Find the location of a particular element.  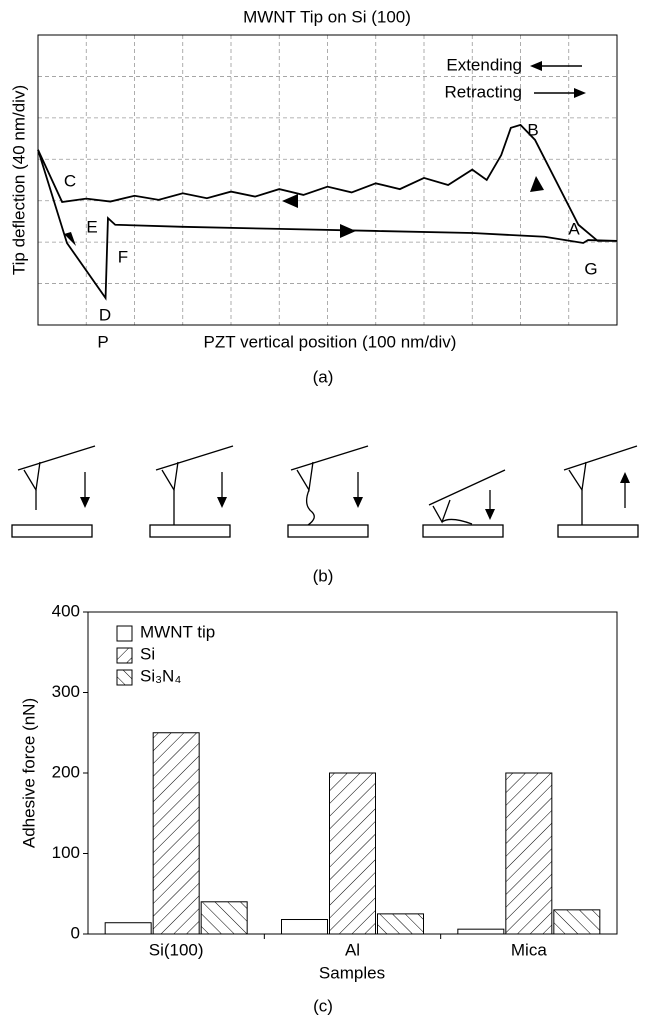

legend-label: Extending is located at coordinates (484, 64).